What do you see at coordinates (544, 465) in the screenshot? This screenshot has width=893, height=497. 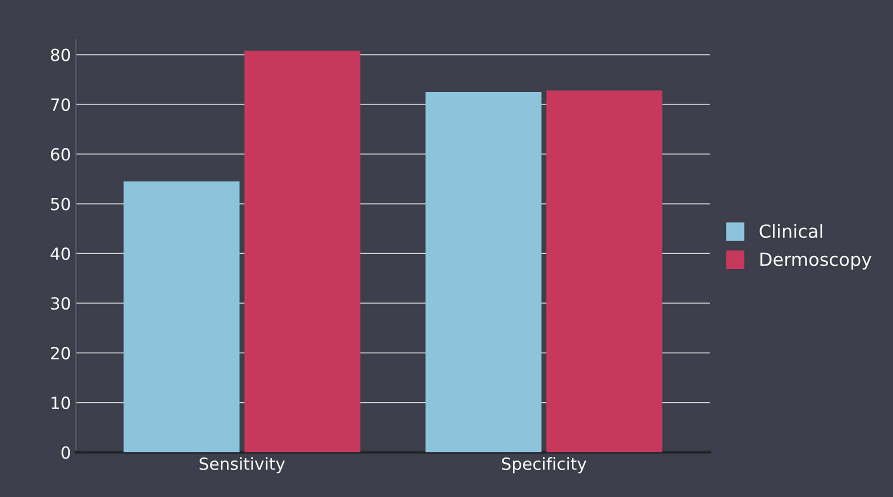 I see `x-tick-label: Specificity` at bounding box center [544, 465].